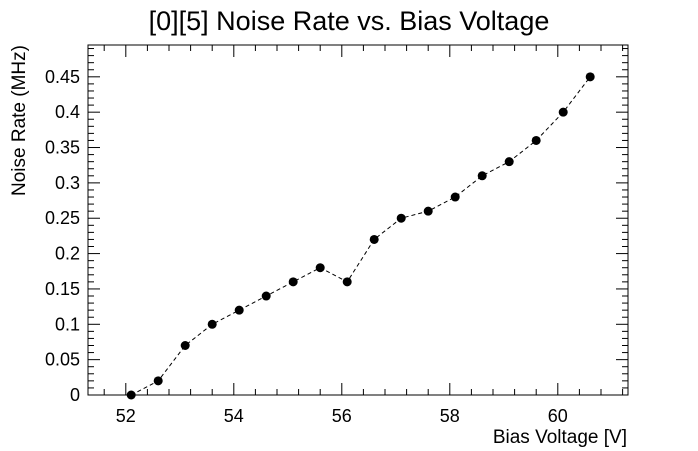 This screenshot has width=698, height=451. What do you see at coordinates (67, 112) in the screenshot?
I see `y-tick-label: 0.4` at bounding box center [67, 112].